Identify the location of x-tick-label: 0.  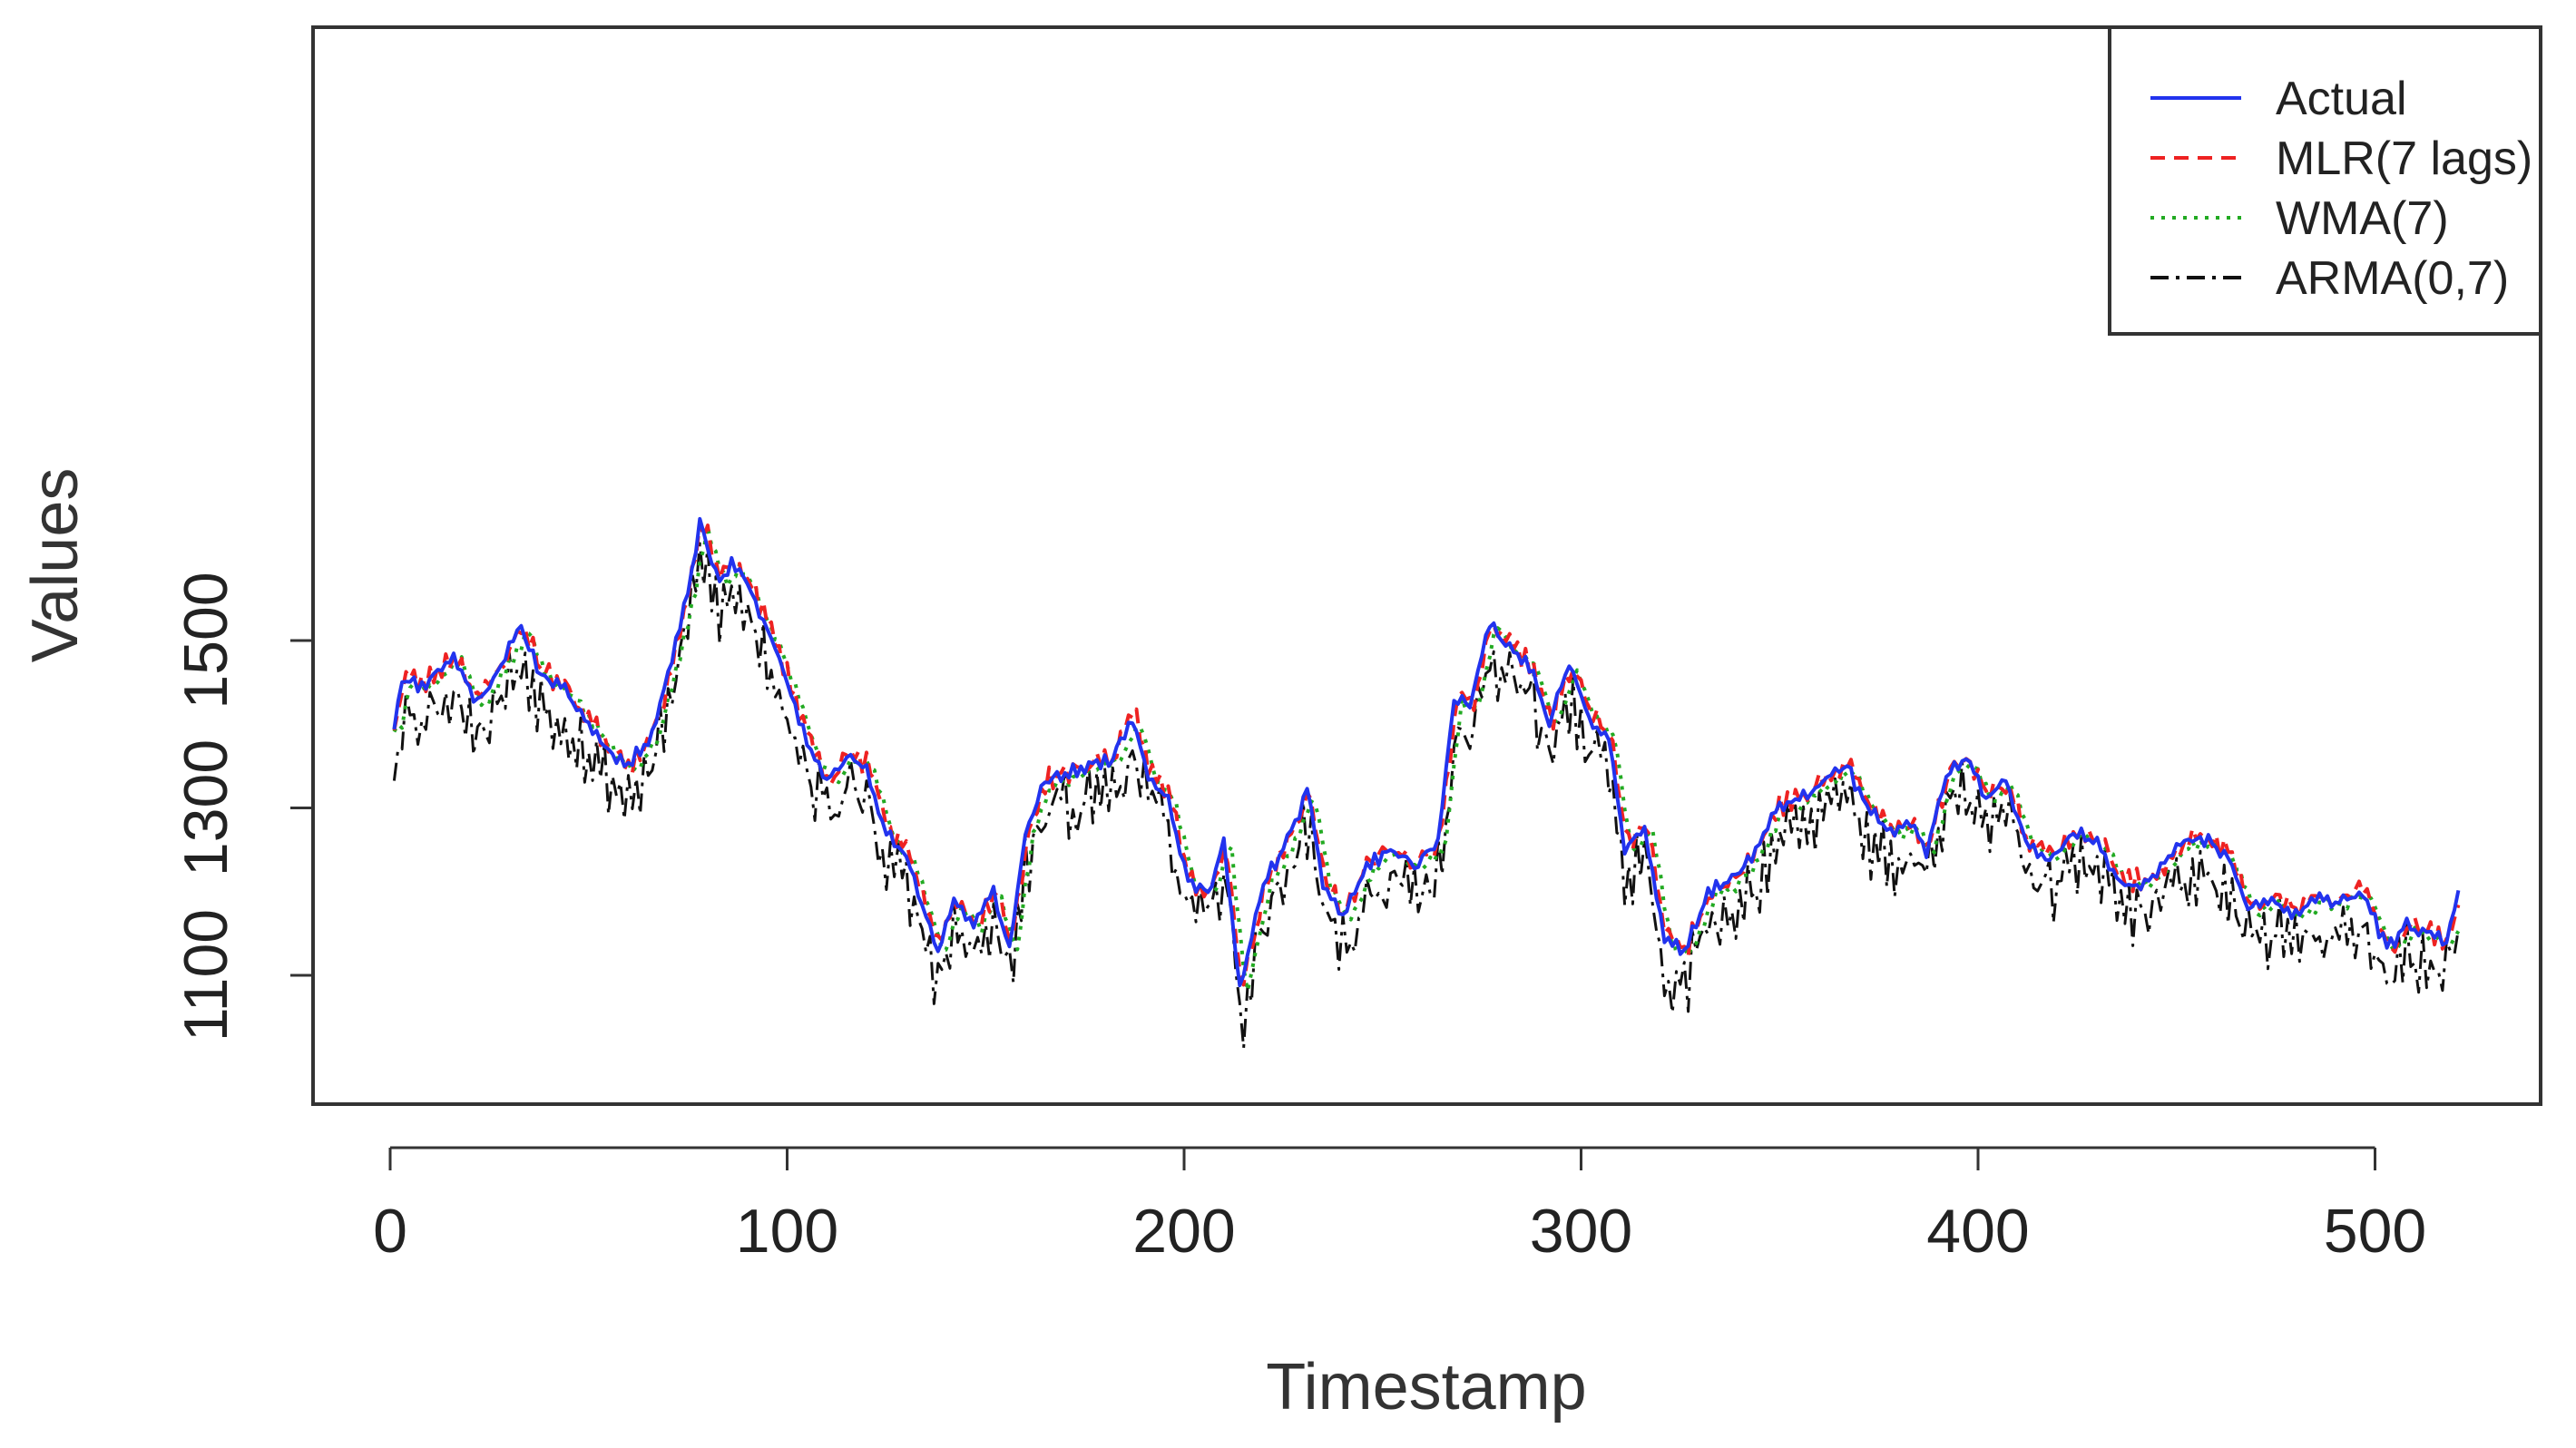
(390, 1231).